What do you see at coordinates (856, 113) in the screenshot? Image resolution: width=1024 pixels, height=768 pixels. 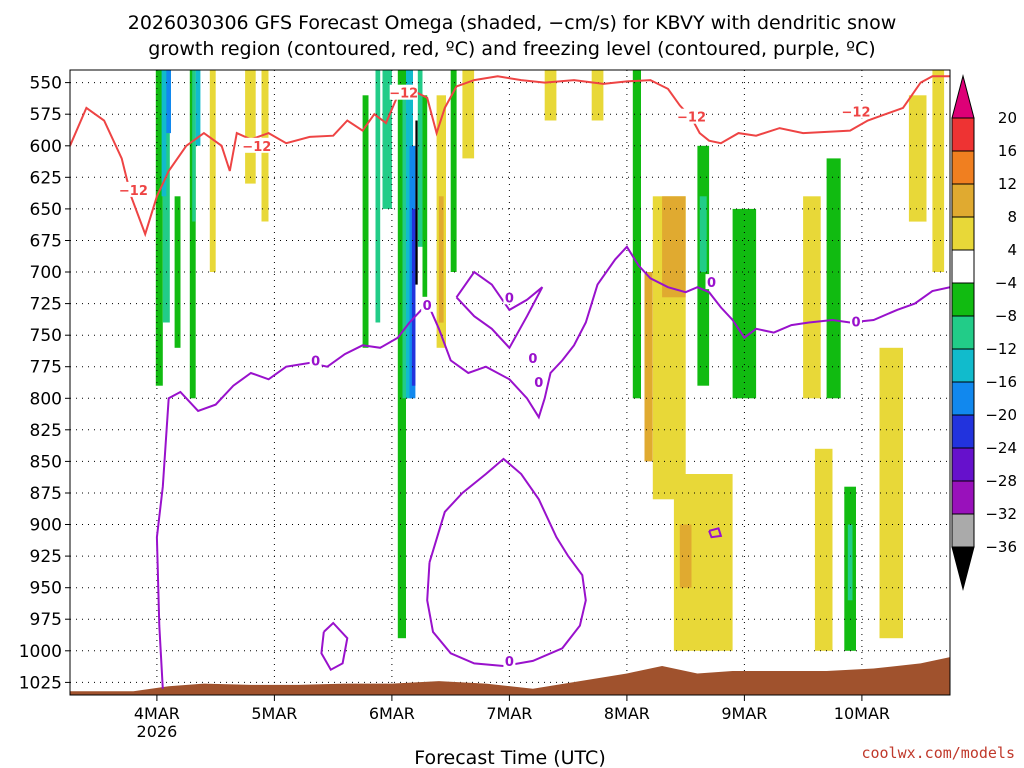 I see `dgz-contour-label-4: −12` at bounding box center [856, 113].